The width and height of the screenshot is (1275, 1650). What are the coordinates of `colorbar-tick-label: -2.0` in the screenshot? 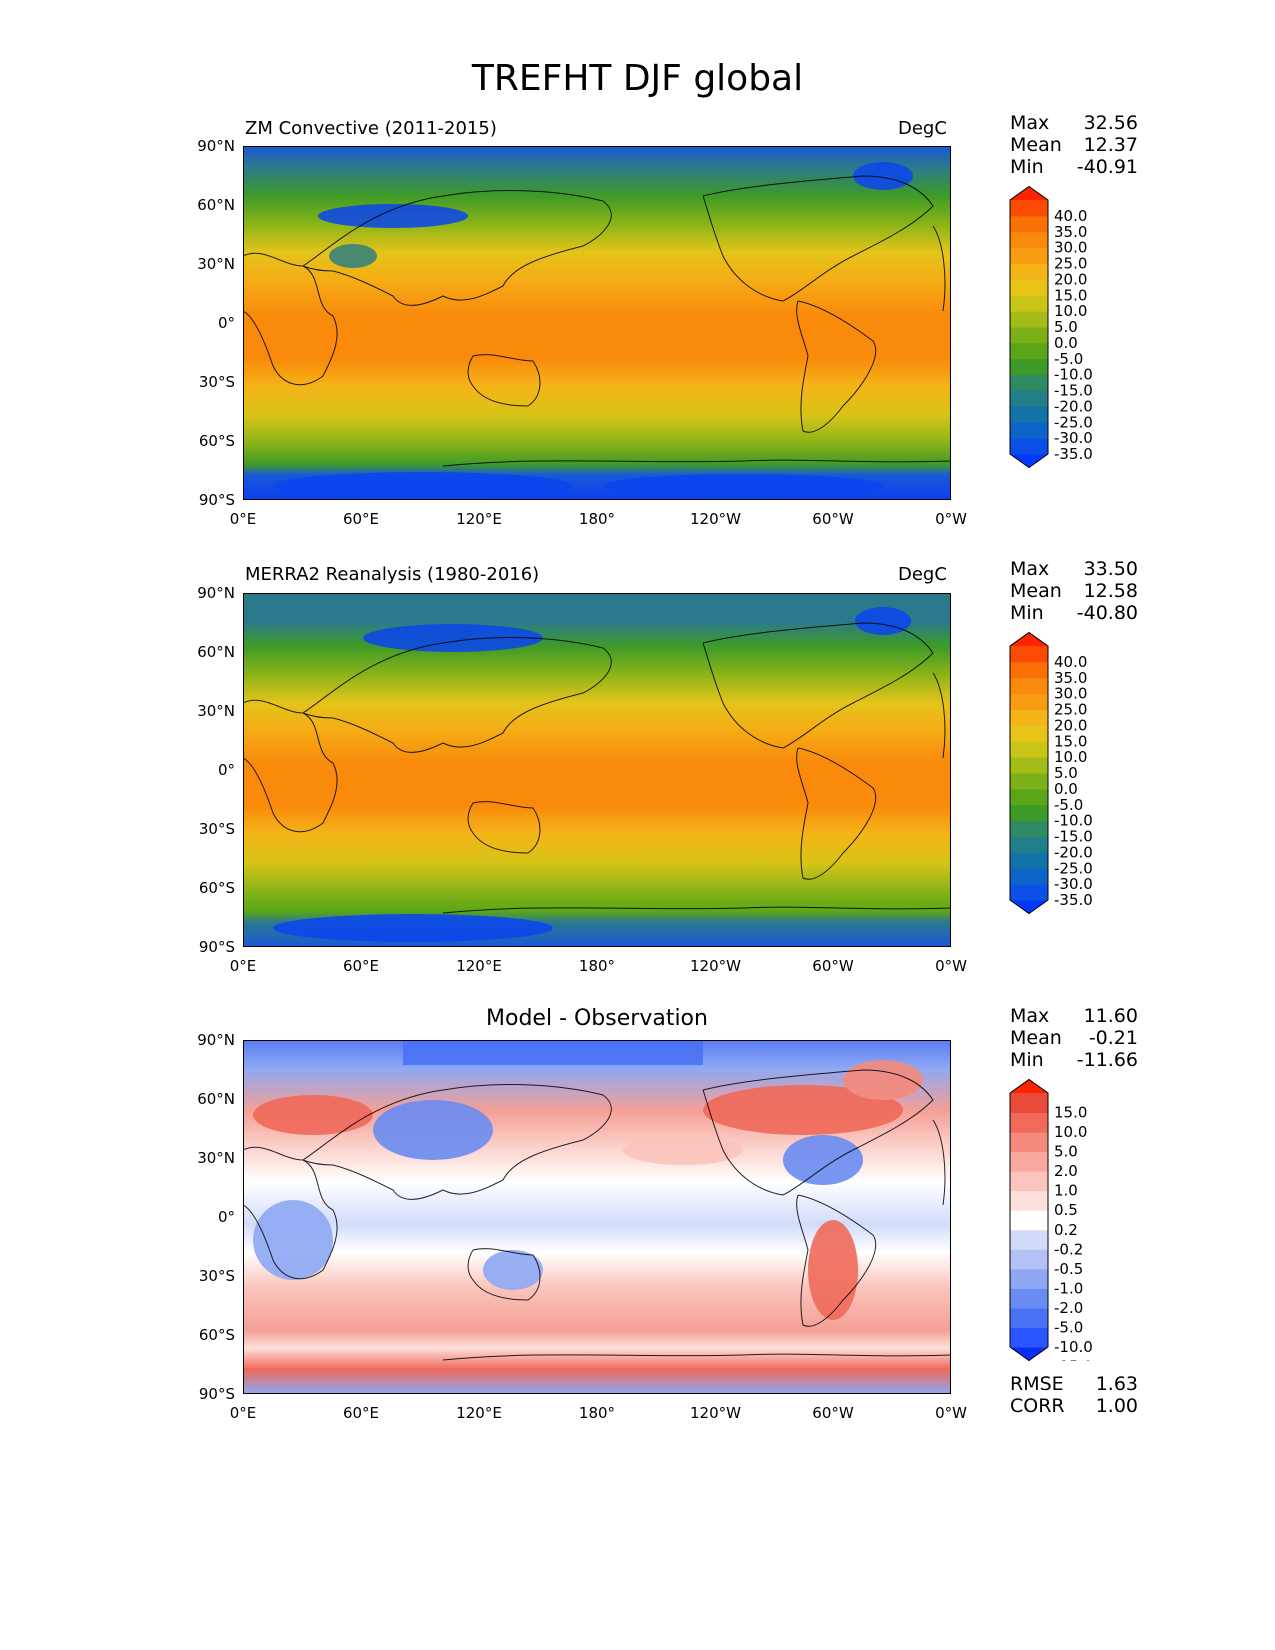 It's located at (1068, 1308).